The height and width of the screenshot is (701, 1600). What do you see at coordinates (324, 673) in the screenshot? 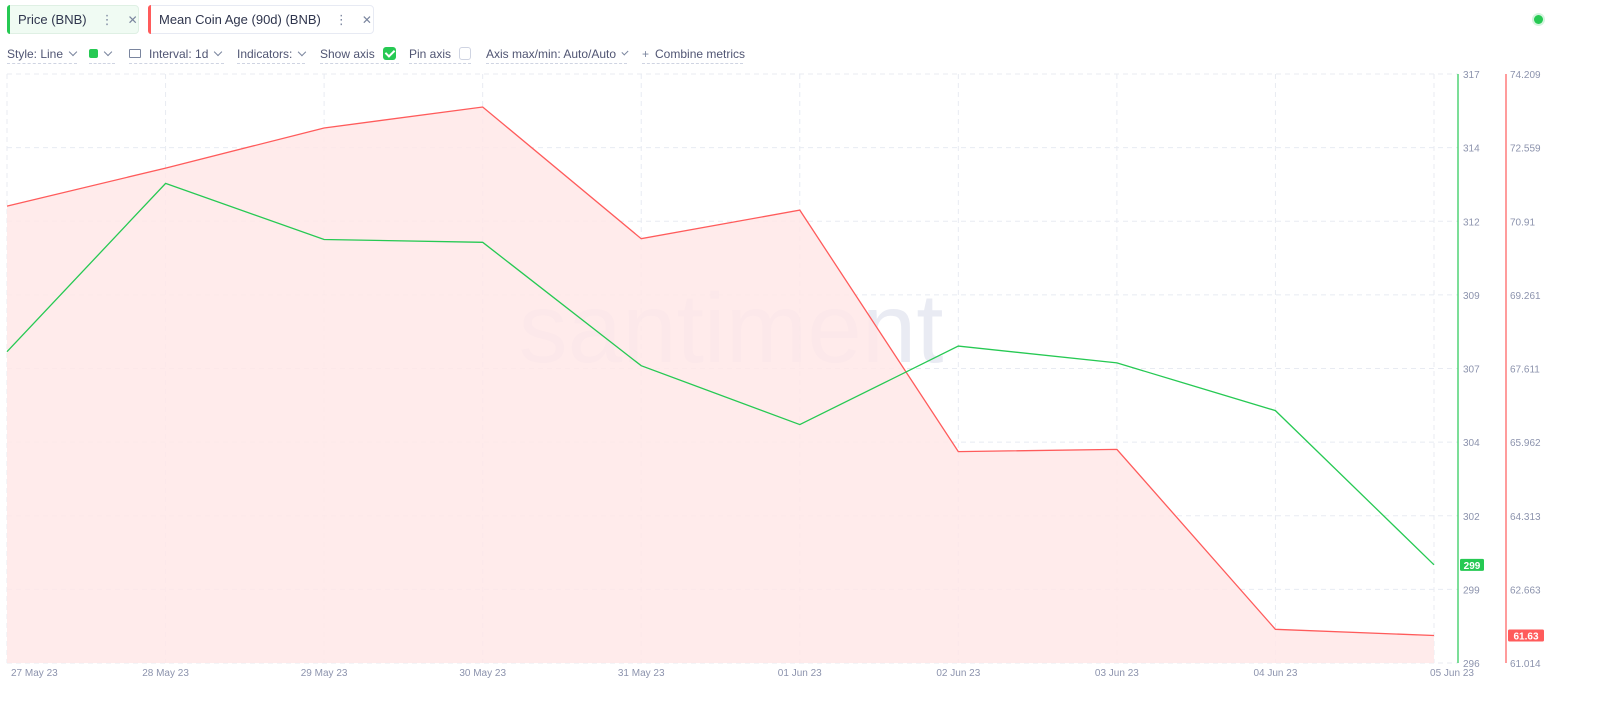
I see `x-axis-tick-label: 29 May 23` at bounding box center [324, 673].